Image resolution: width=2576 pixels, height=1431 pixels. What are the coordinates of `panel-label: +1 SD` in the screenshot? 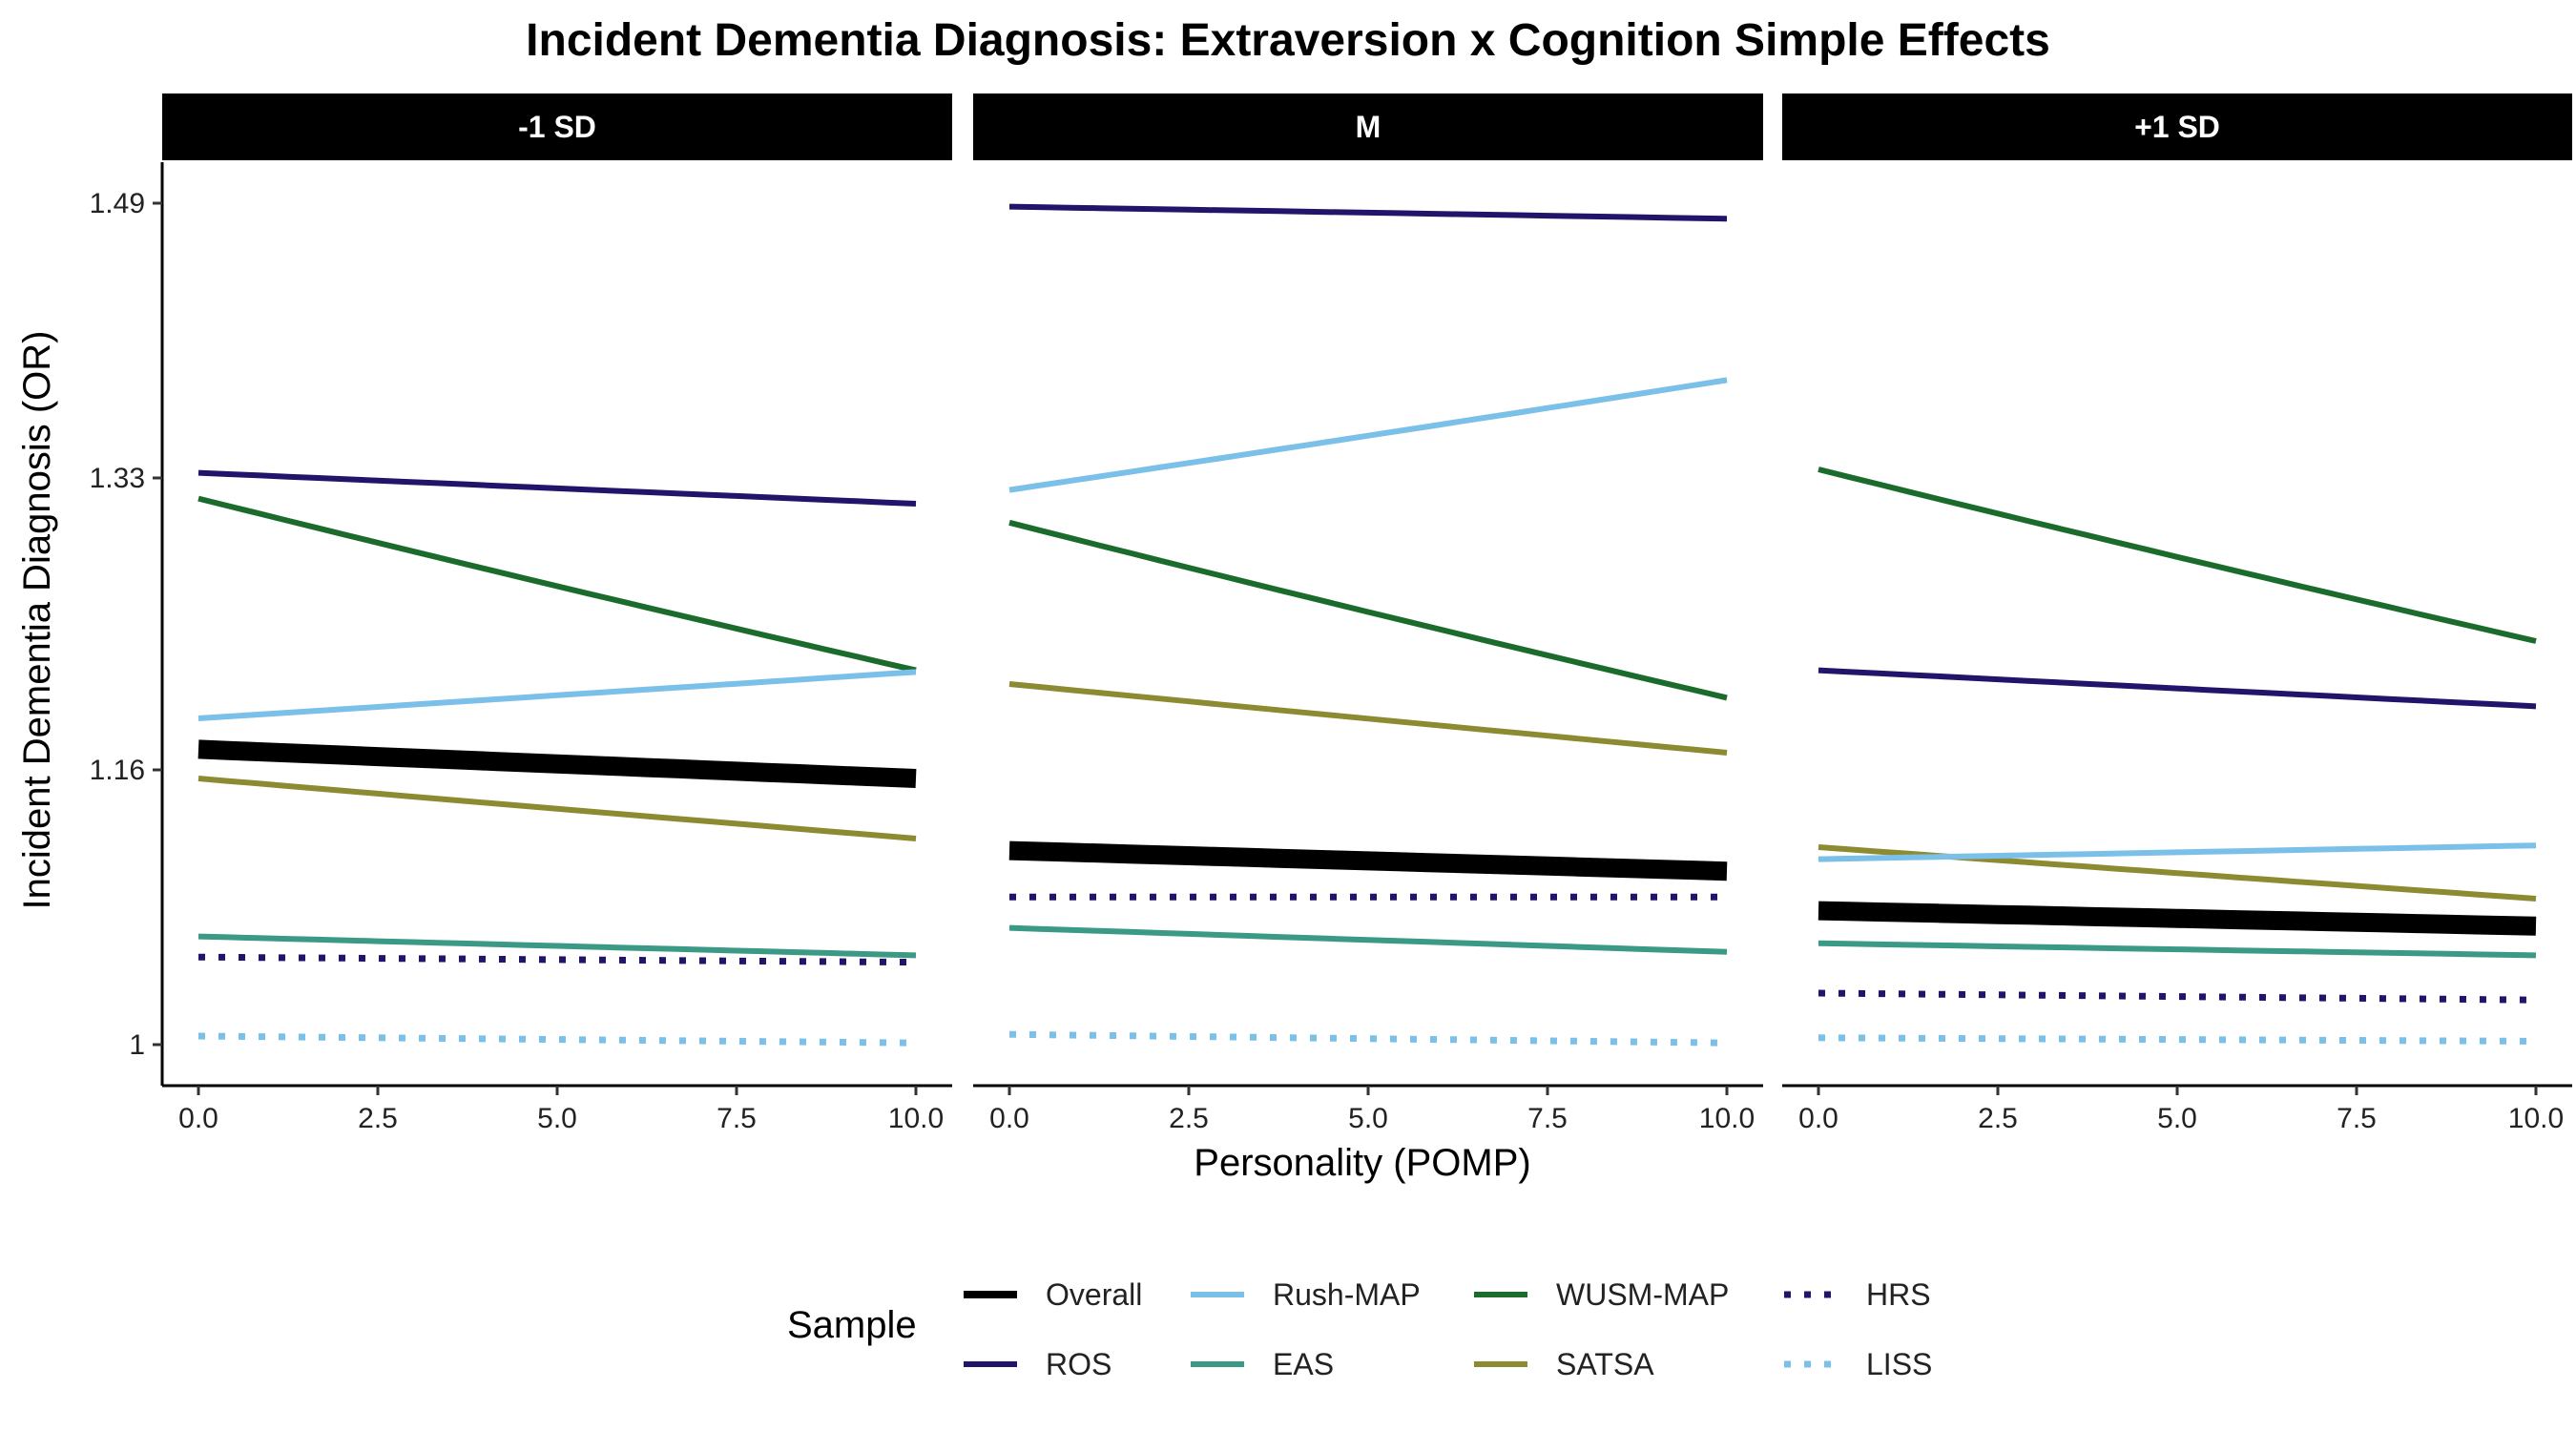 It's located at (2177, 127).